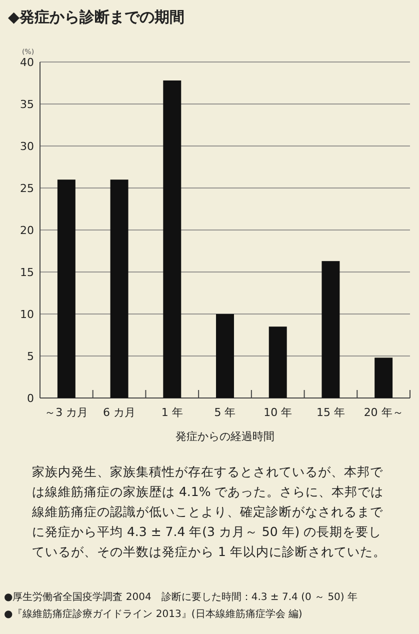  Describe the element at coordinates (27, 314) in the screenshot. I see `y-tick-label: 10` at that location.